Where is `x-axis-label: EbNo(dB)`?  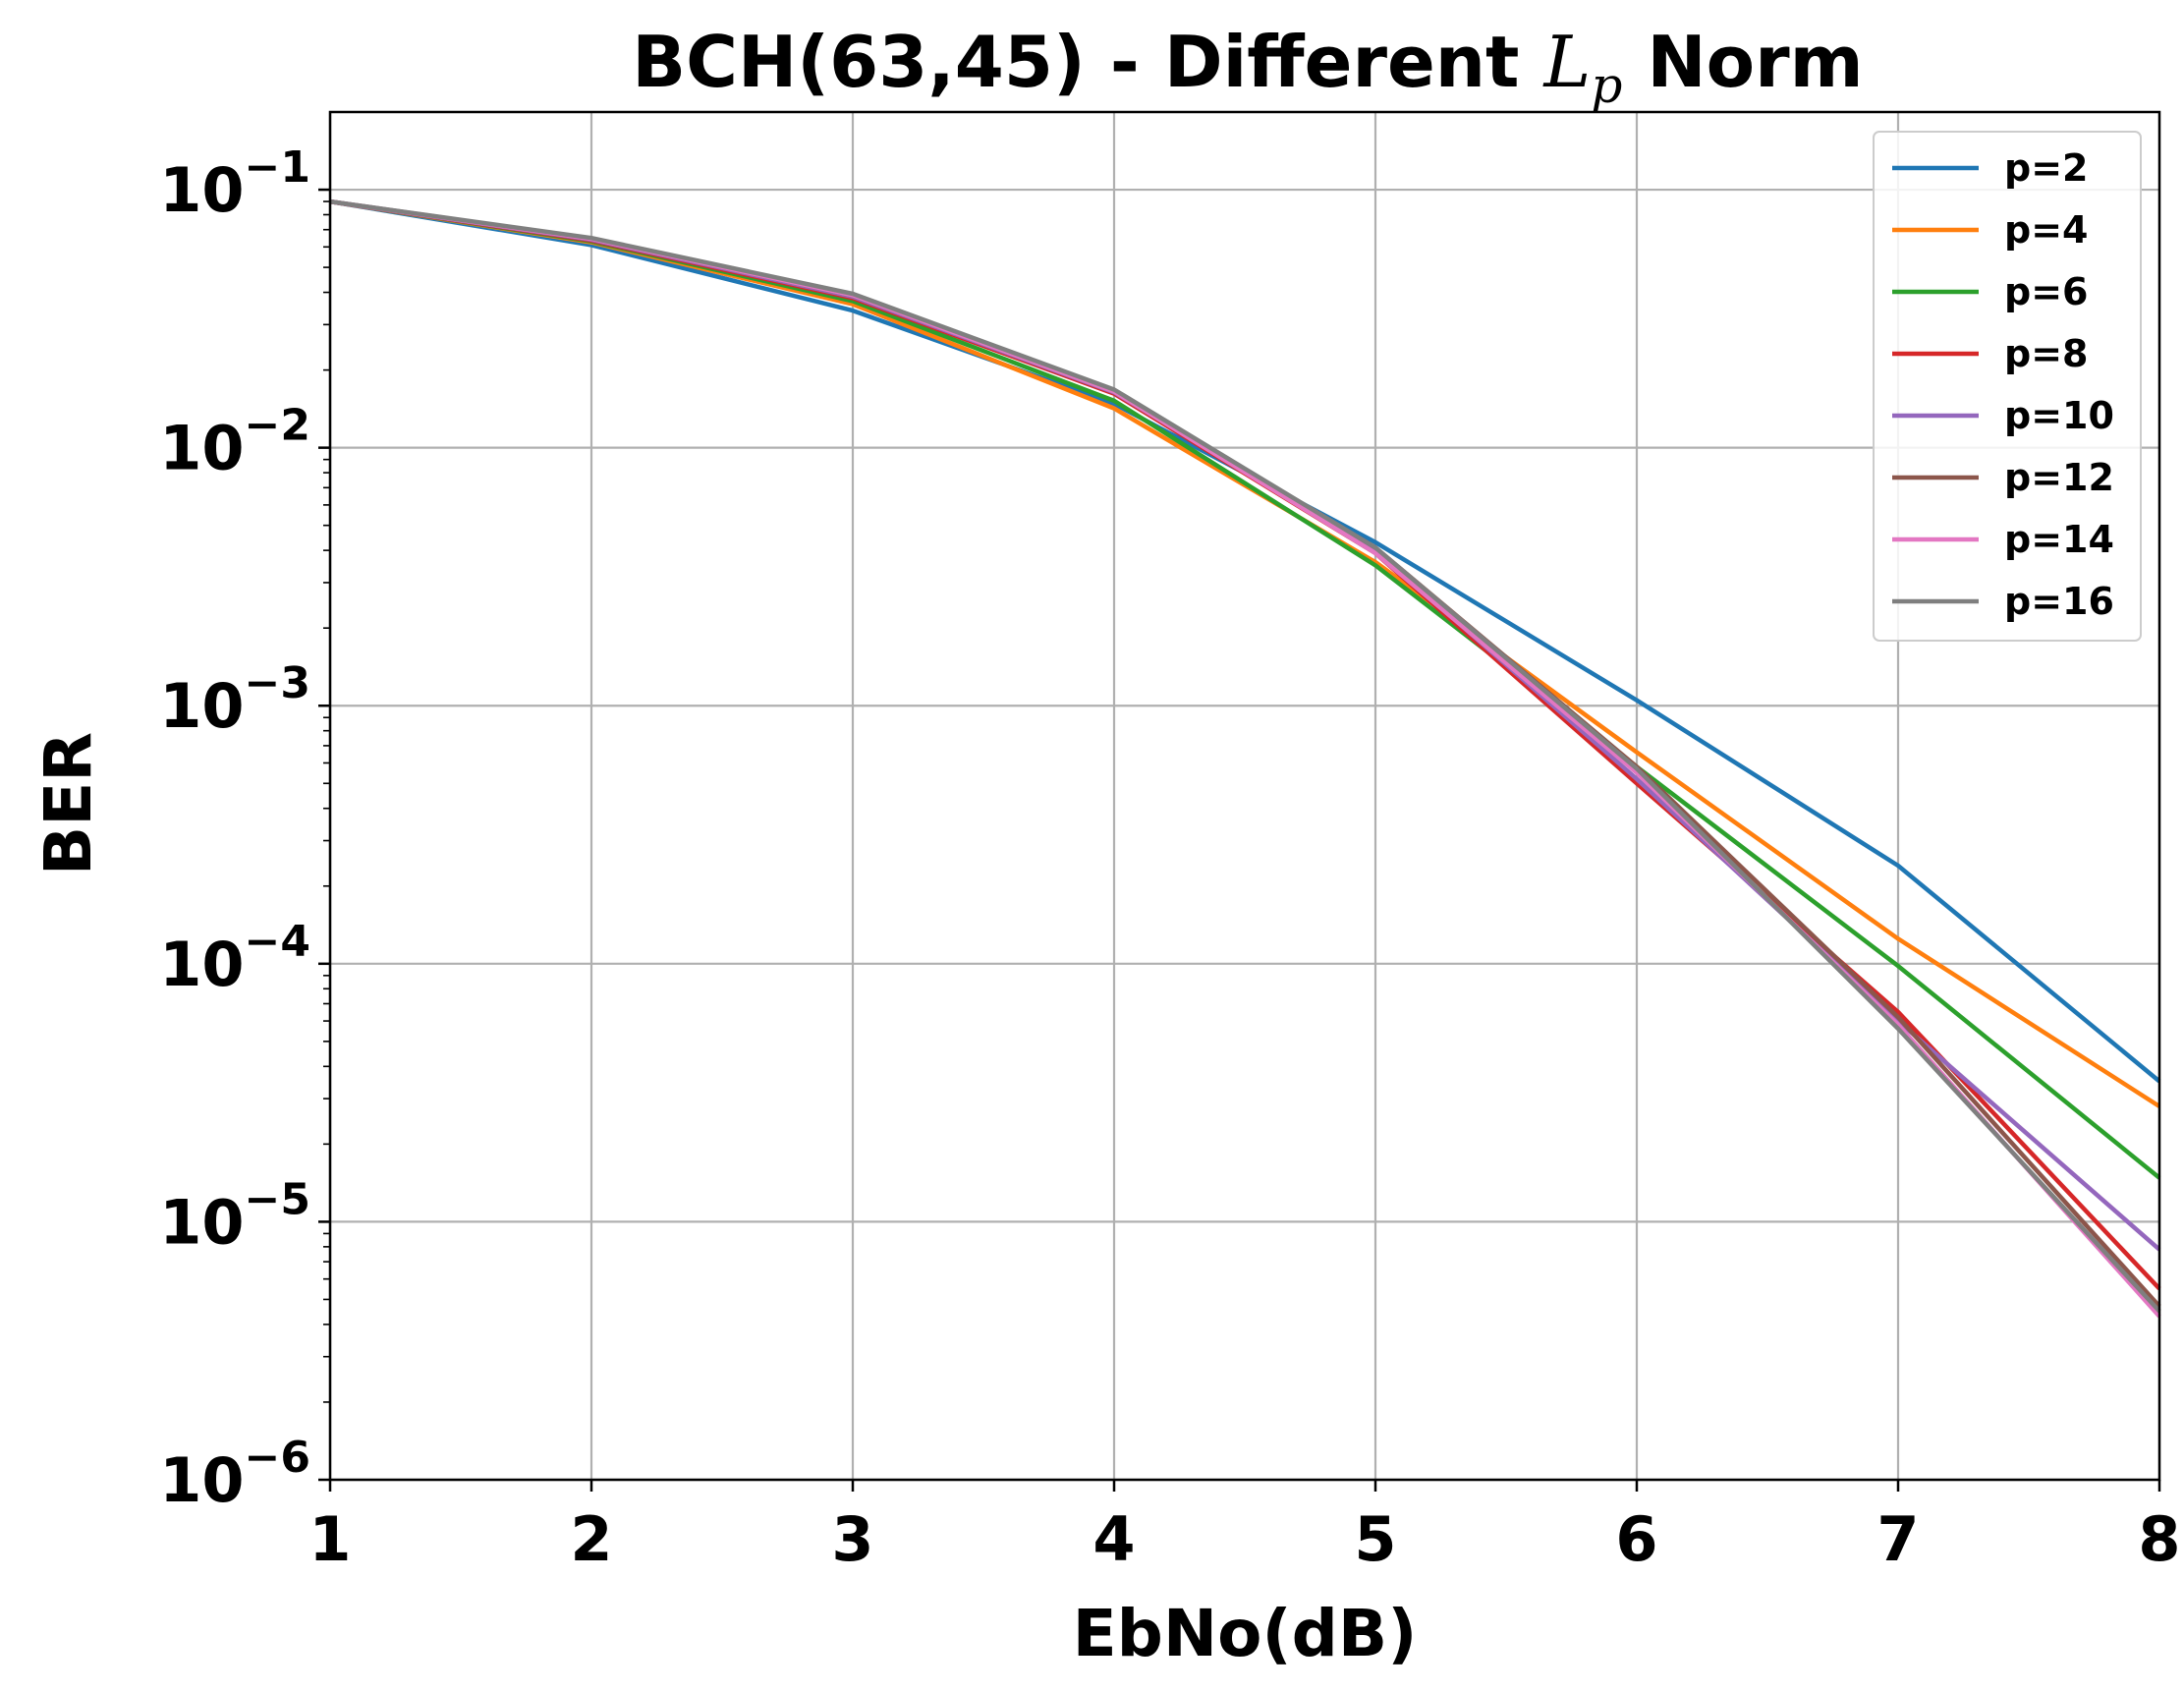
x-axis-label: EbNo(dB) is located at coordinates (1245, 1633).